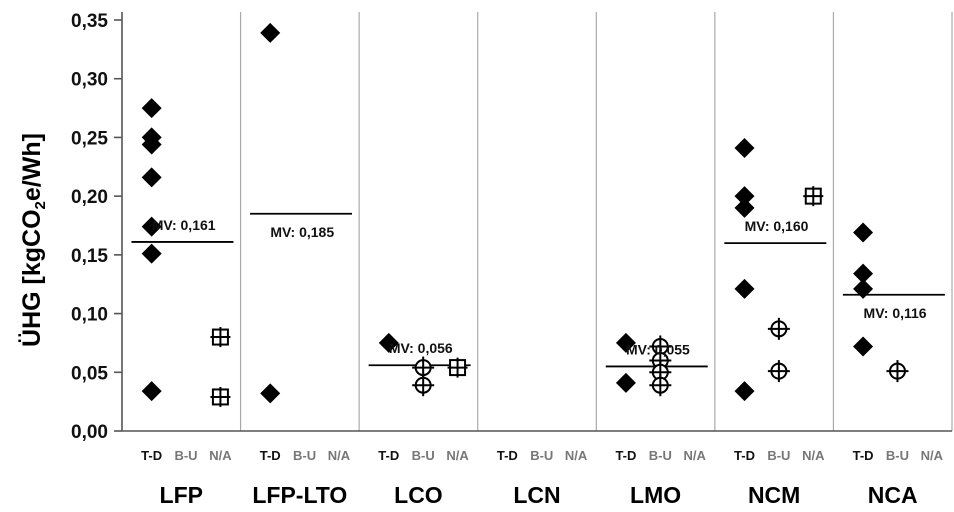 This screenshot has height=512, width=954. Describe the element at coordinates (658, 349) in the screenshot. I see `mean-value-label: MV: 0,055` at that location.